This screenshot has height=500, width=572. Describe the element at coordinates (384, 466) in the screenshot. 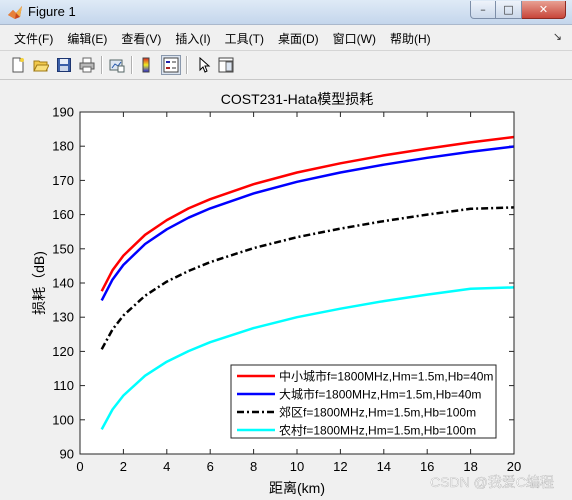

I see `x-tick-label: 14` at that location.